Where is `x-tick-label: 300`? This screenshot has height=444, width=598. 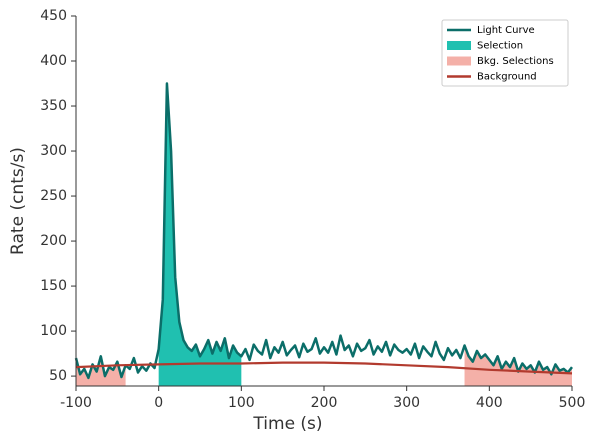
x-tick-label: 300 is located at coordinates (406, 403).